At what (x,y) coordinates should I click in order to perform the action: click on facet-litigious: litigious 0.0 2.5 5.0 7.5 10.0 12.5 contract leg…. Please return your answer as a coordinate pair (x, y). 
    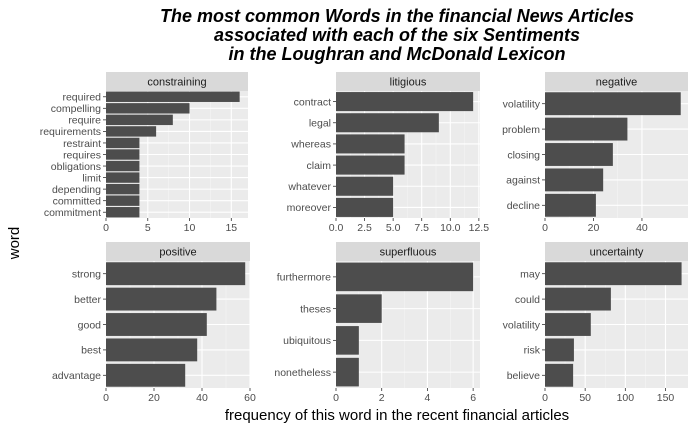
    Looking at the image, I should click on (388, 153).